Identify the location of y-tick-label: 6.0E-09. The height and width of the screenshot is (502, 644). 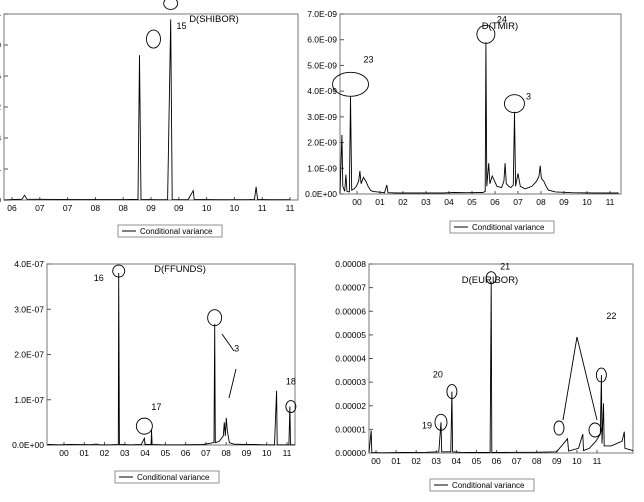
(322, 40).